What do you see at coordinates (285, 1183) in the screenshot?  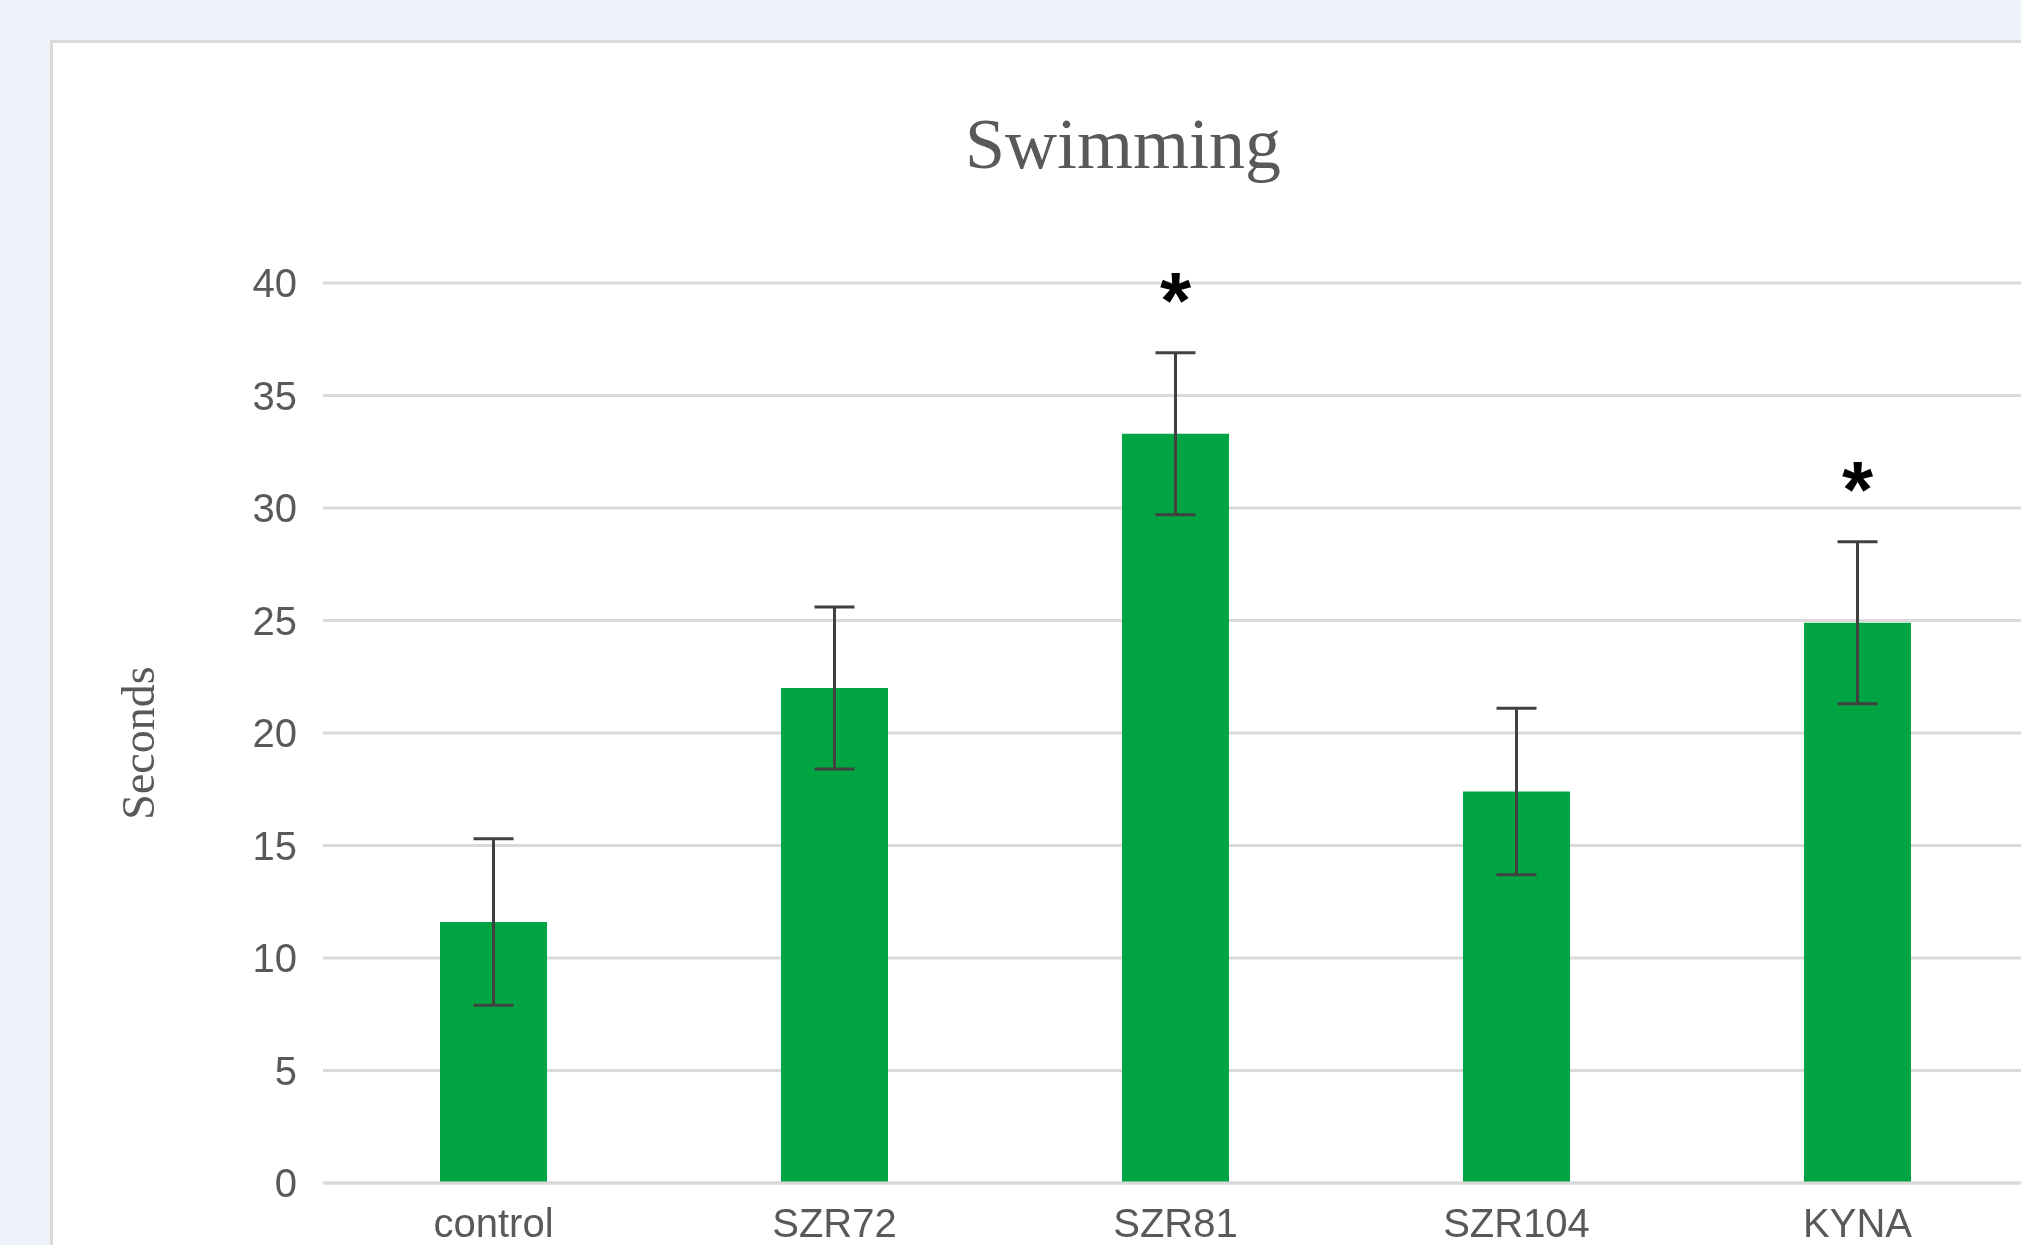 I see `y-tick-label: 0` at bounding box center [285, 1183].